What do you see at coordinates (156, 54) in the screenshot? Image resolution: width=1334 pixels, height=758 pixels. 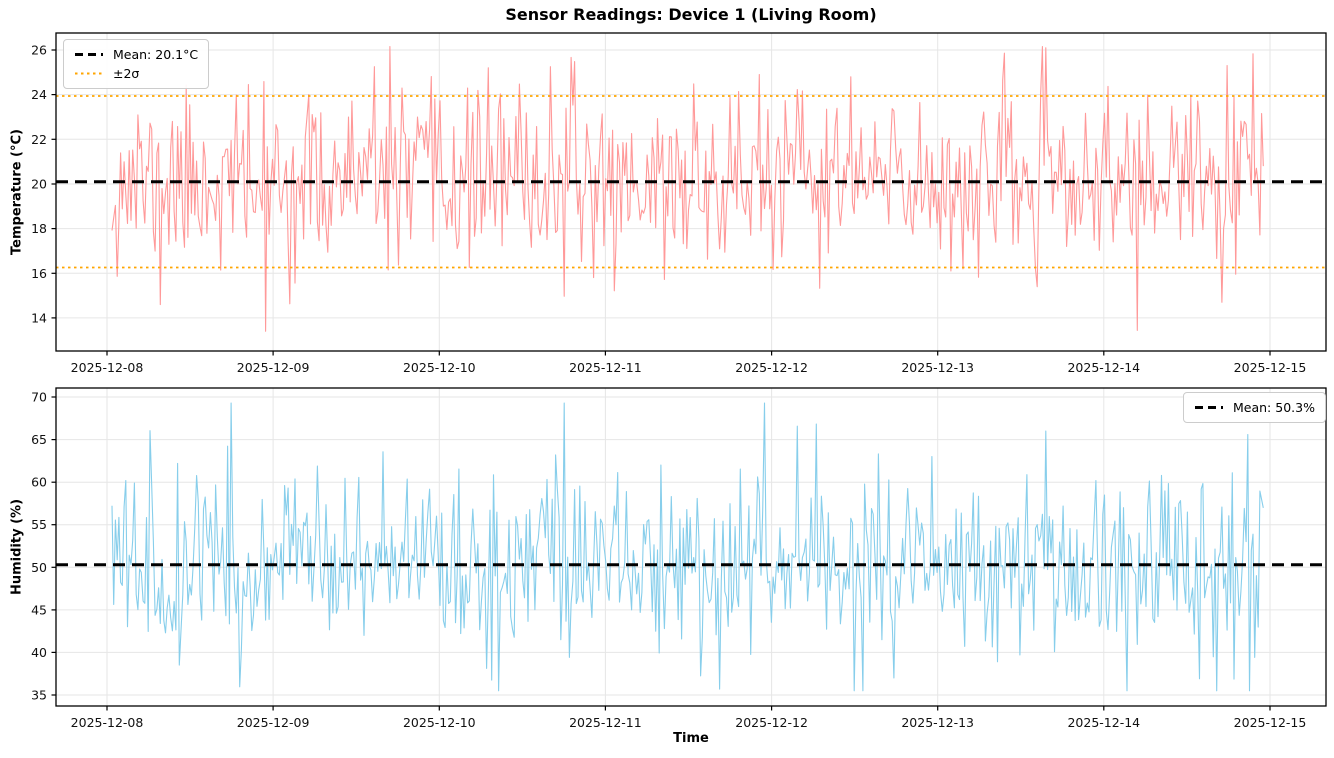 I see `legend-label-mean: Mean: 20.1°C` at bounding box center [156, 54].